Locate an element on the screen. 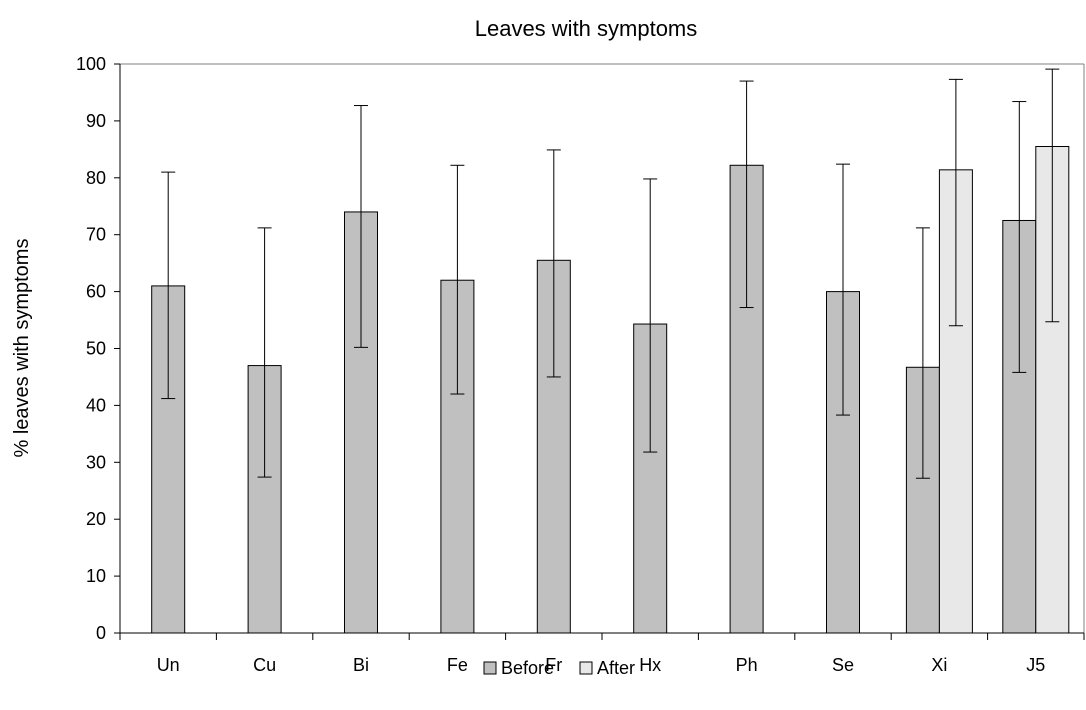  y-tick-label: 90 is located at coordinates (96, 121).